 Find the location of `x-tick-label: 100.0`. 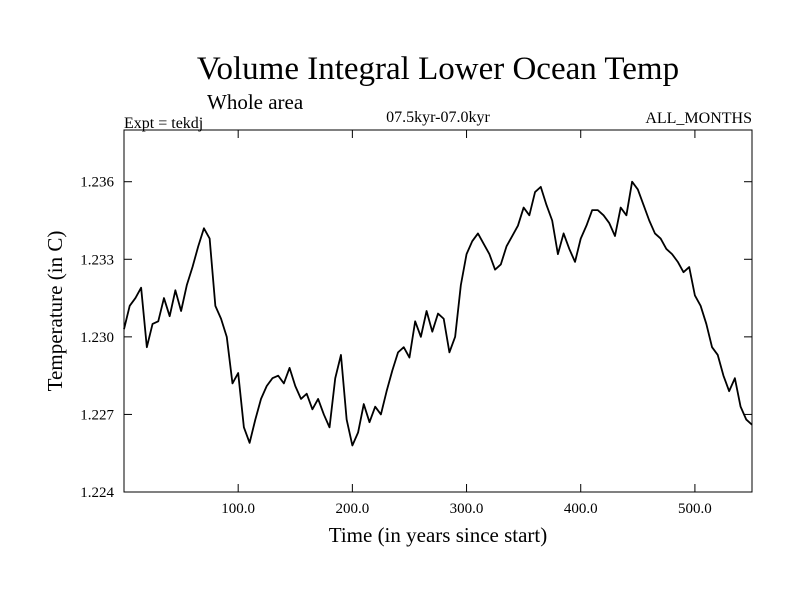

x-tick-label: 100.0 is located at coordinates (238, 509).